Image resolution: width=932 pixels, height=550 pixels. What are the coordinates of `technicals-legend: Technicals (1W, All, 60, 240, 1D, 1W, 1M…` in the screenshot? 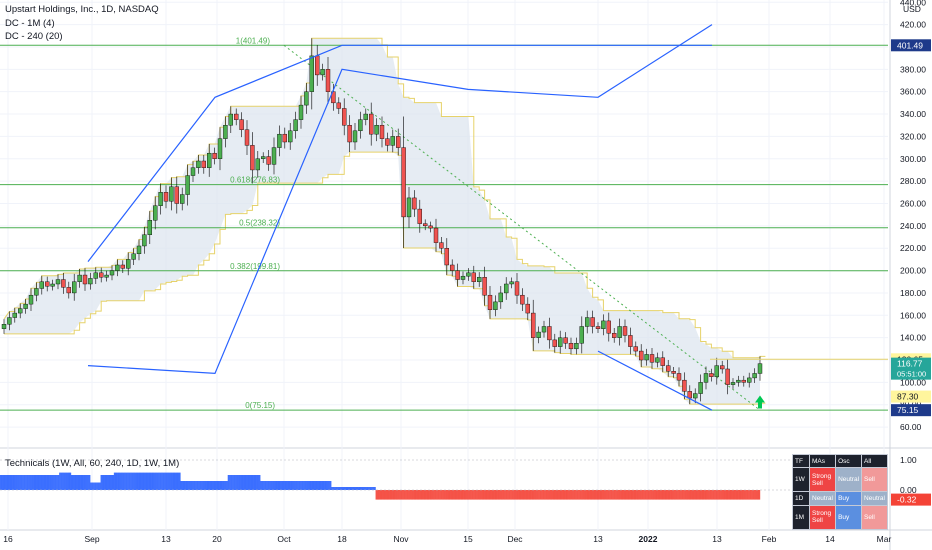 It's located at (92, 463).